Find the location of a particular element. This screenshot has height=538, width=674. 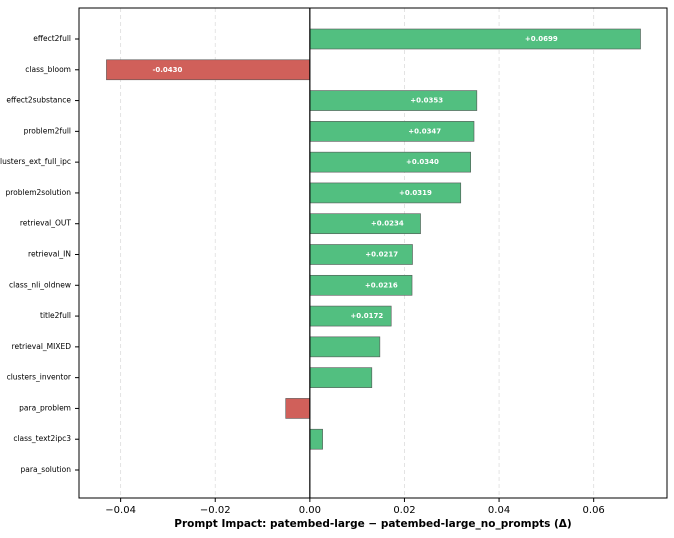

value-label: -0.0430 is located at coordinates (167, 70).